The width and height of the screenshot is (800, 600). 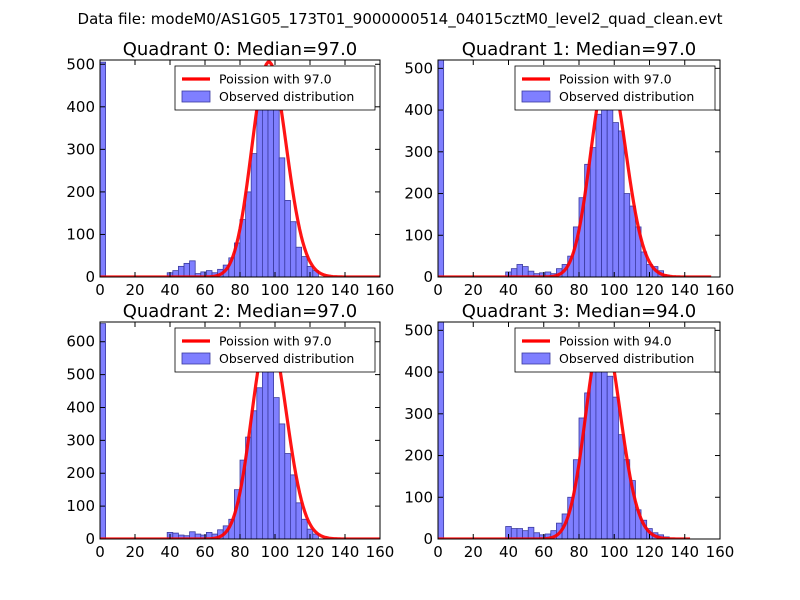 What do you see at coordinates (649, 552) in the screenshot?
I see `quadrant-3-x-tick-label: 120` at bounding box center [649, 552].